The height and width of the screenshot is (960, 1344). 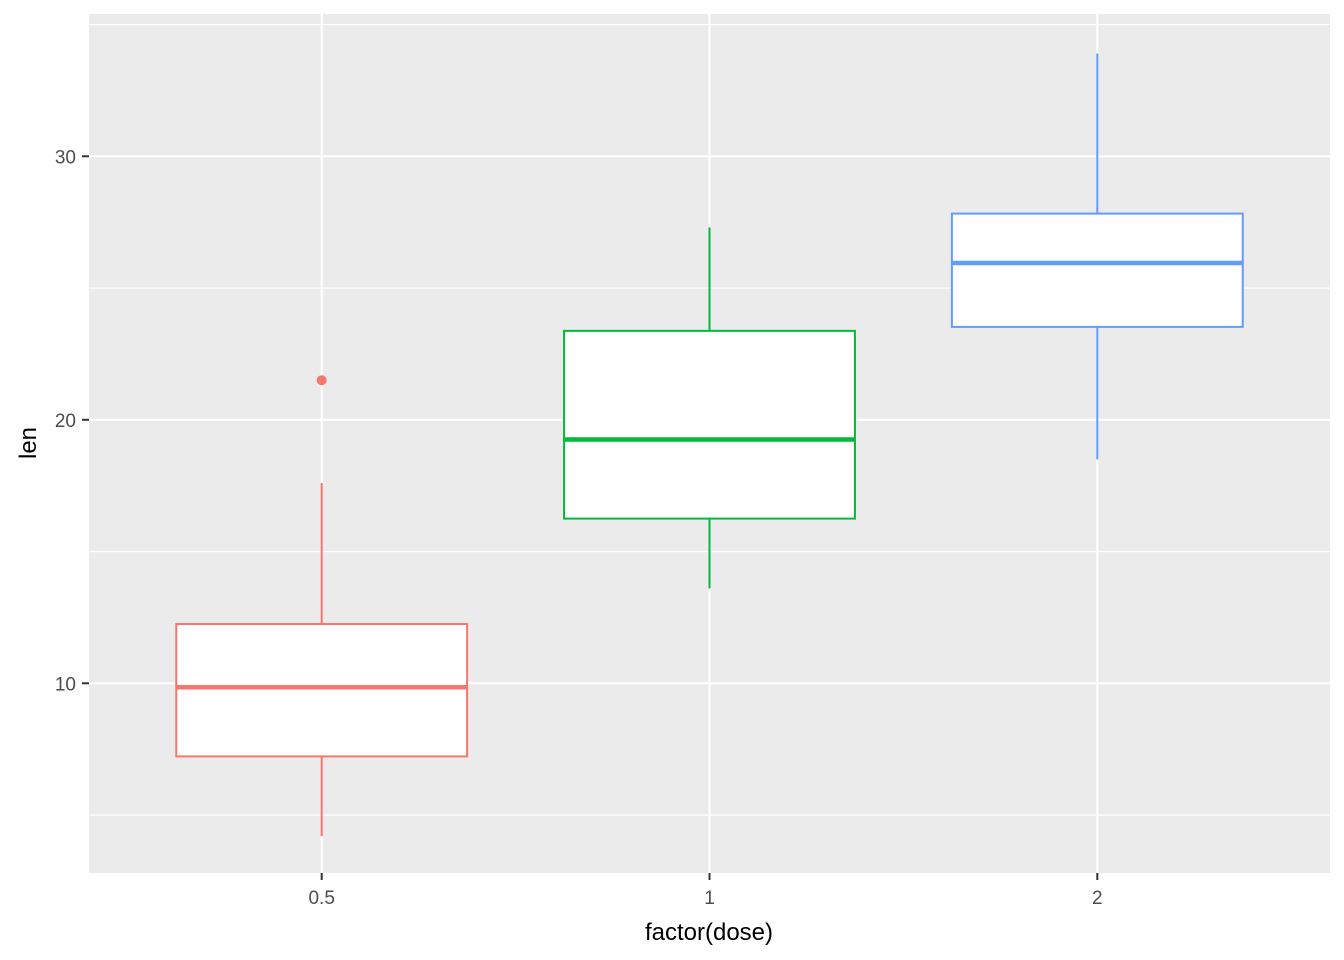 I want to click on x-tick-label: 2, so click(x=1097, y=898).